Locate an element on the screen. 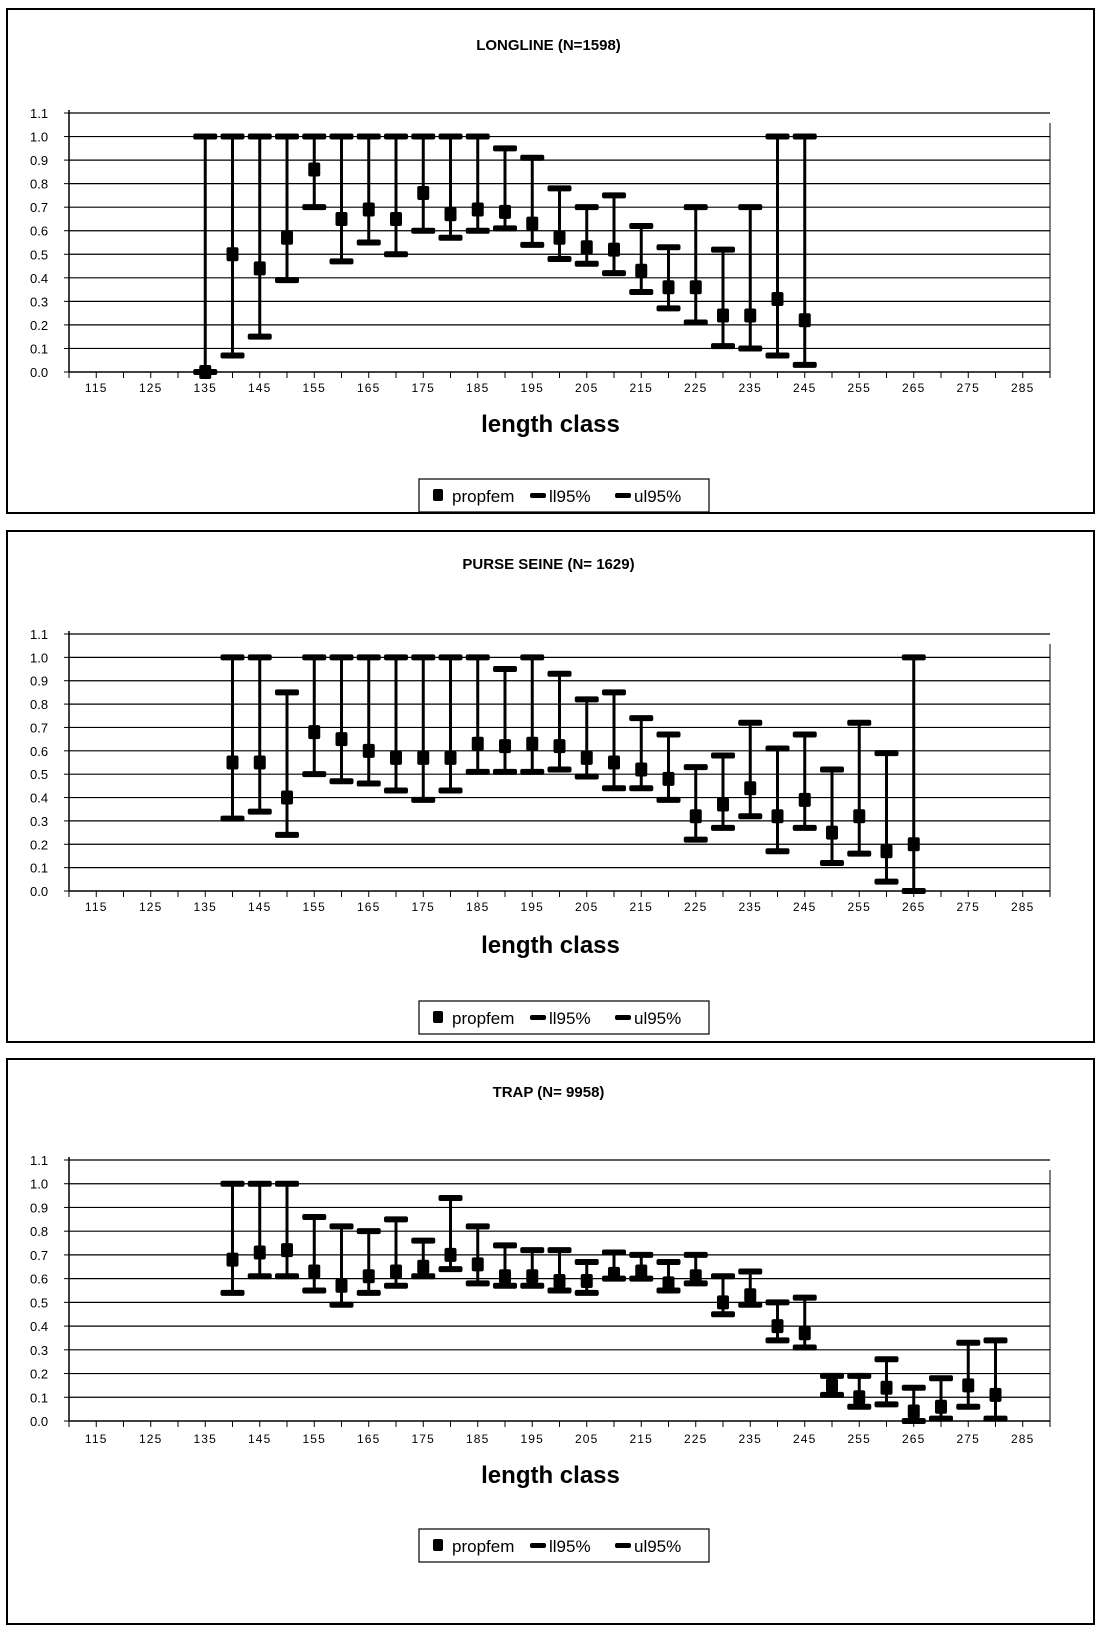 The image size is (1095, 1625). x-tick-label: 155 is located at coordinates (314, 1439).